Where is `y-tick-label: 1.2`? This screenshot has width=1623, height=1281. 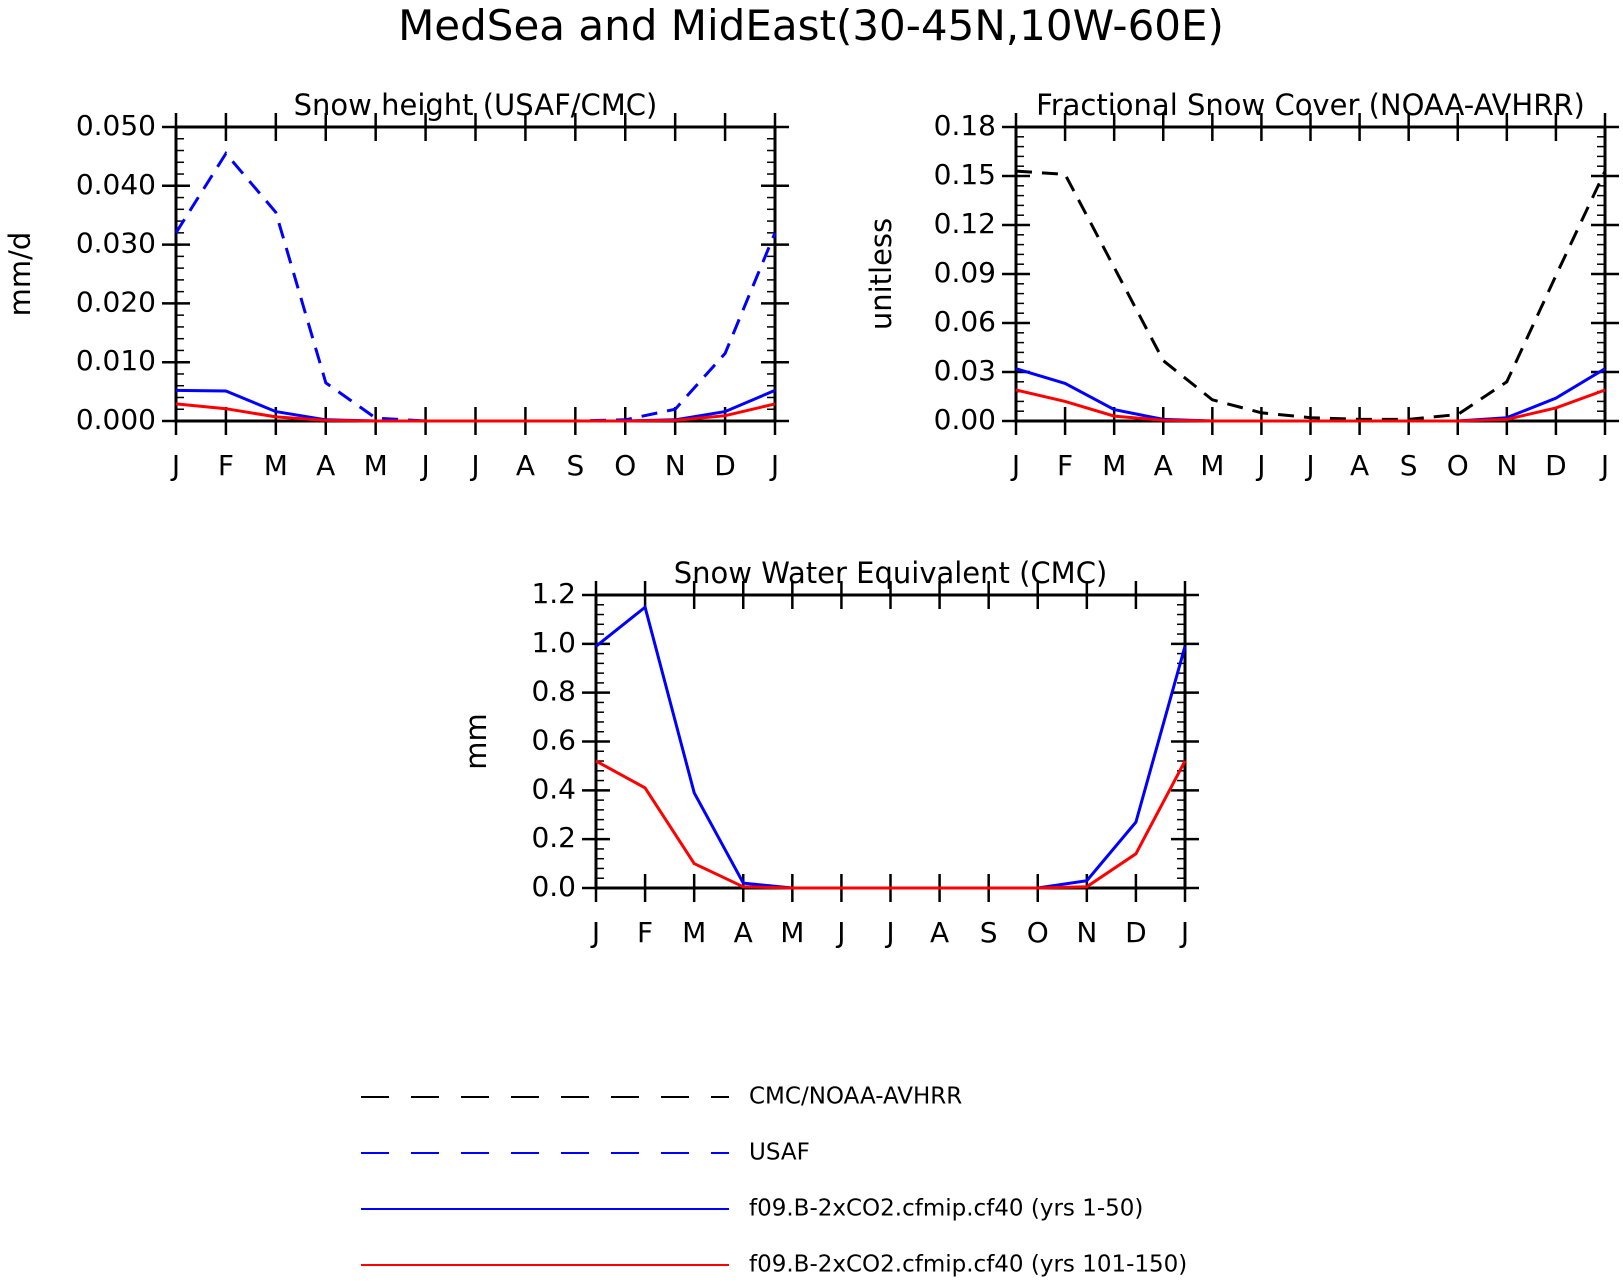 y-tick-label: 1.2 is located at coordinates (553, 593).